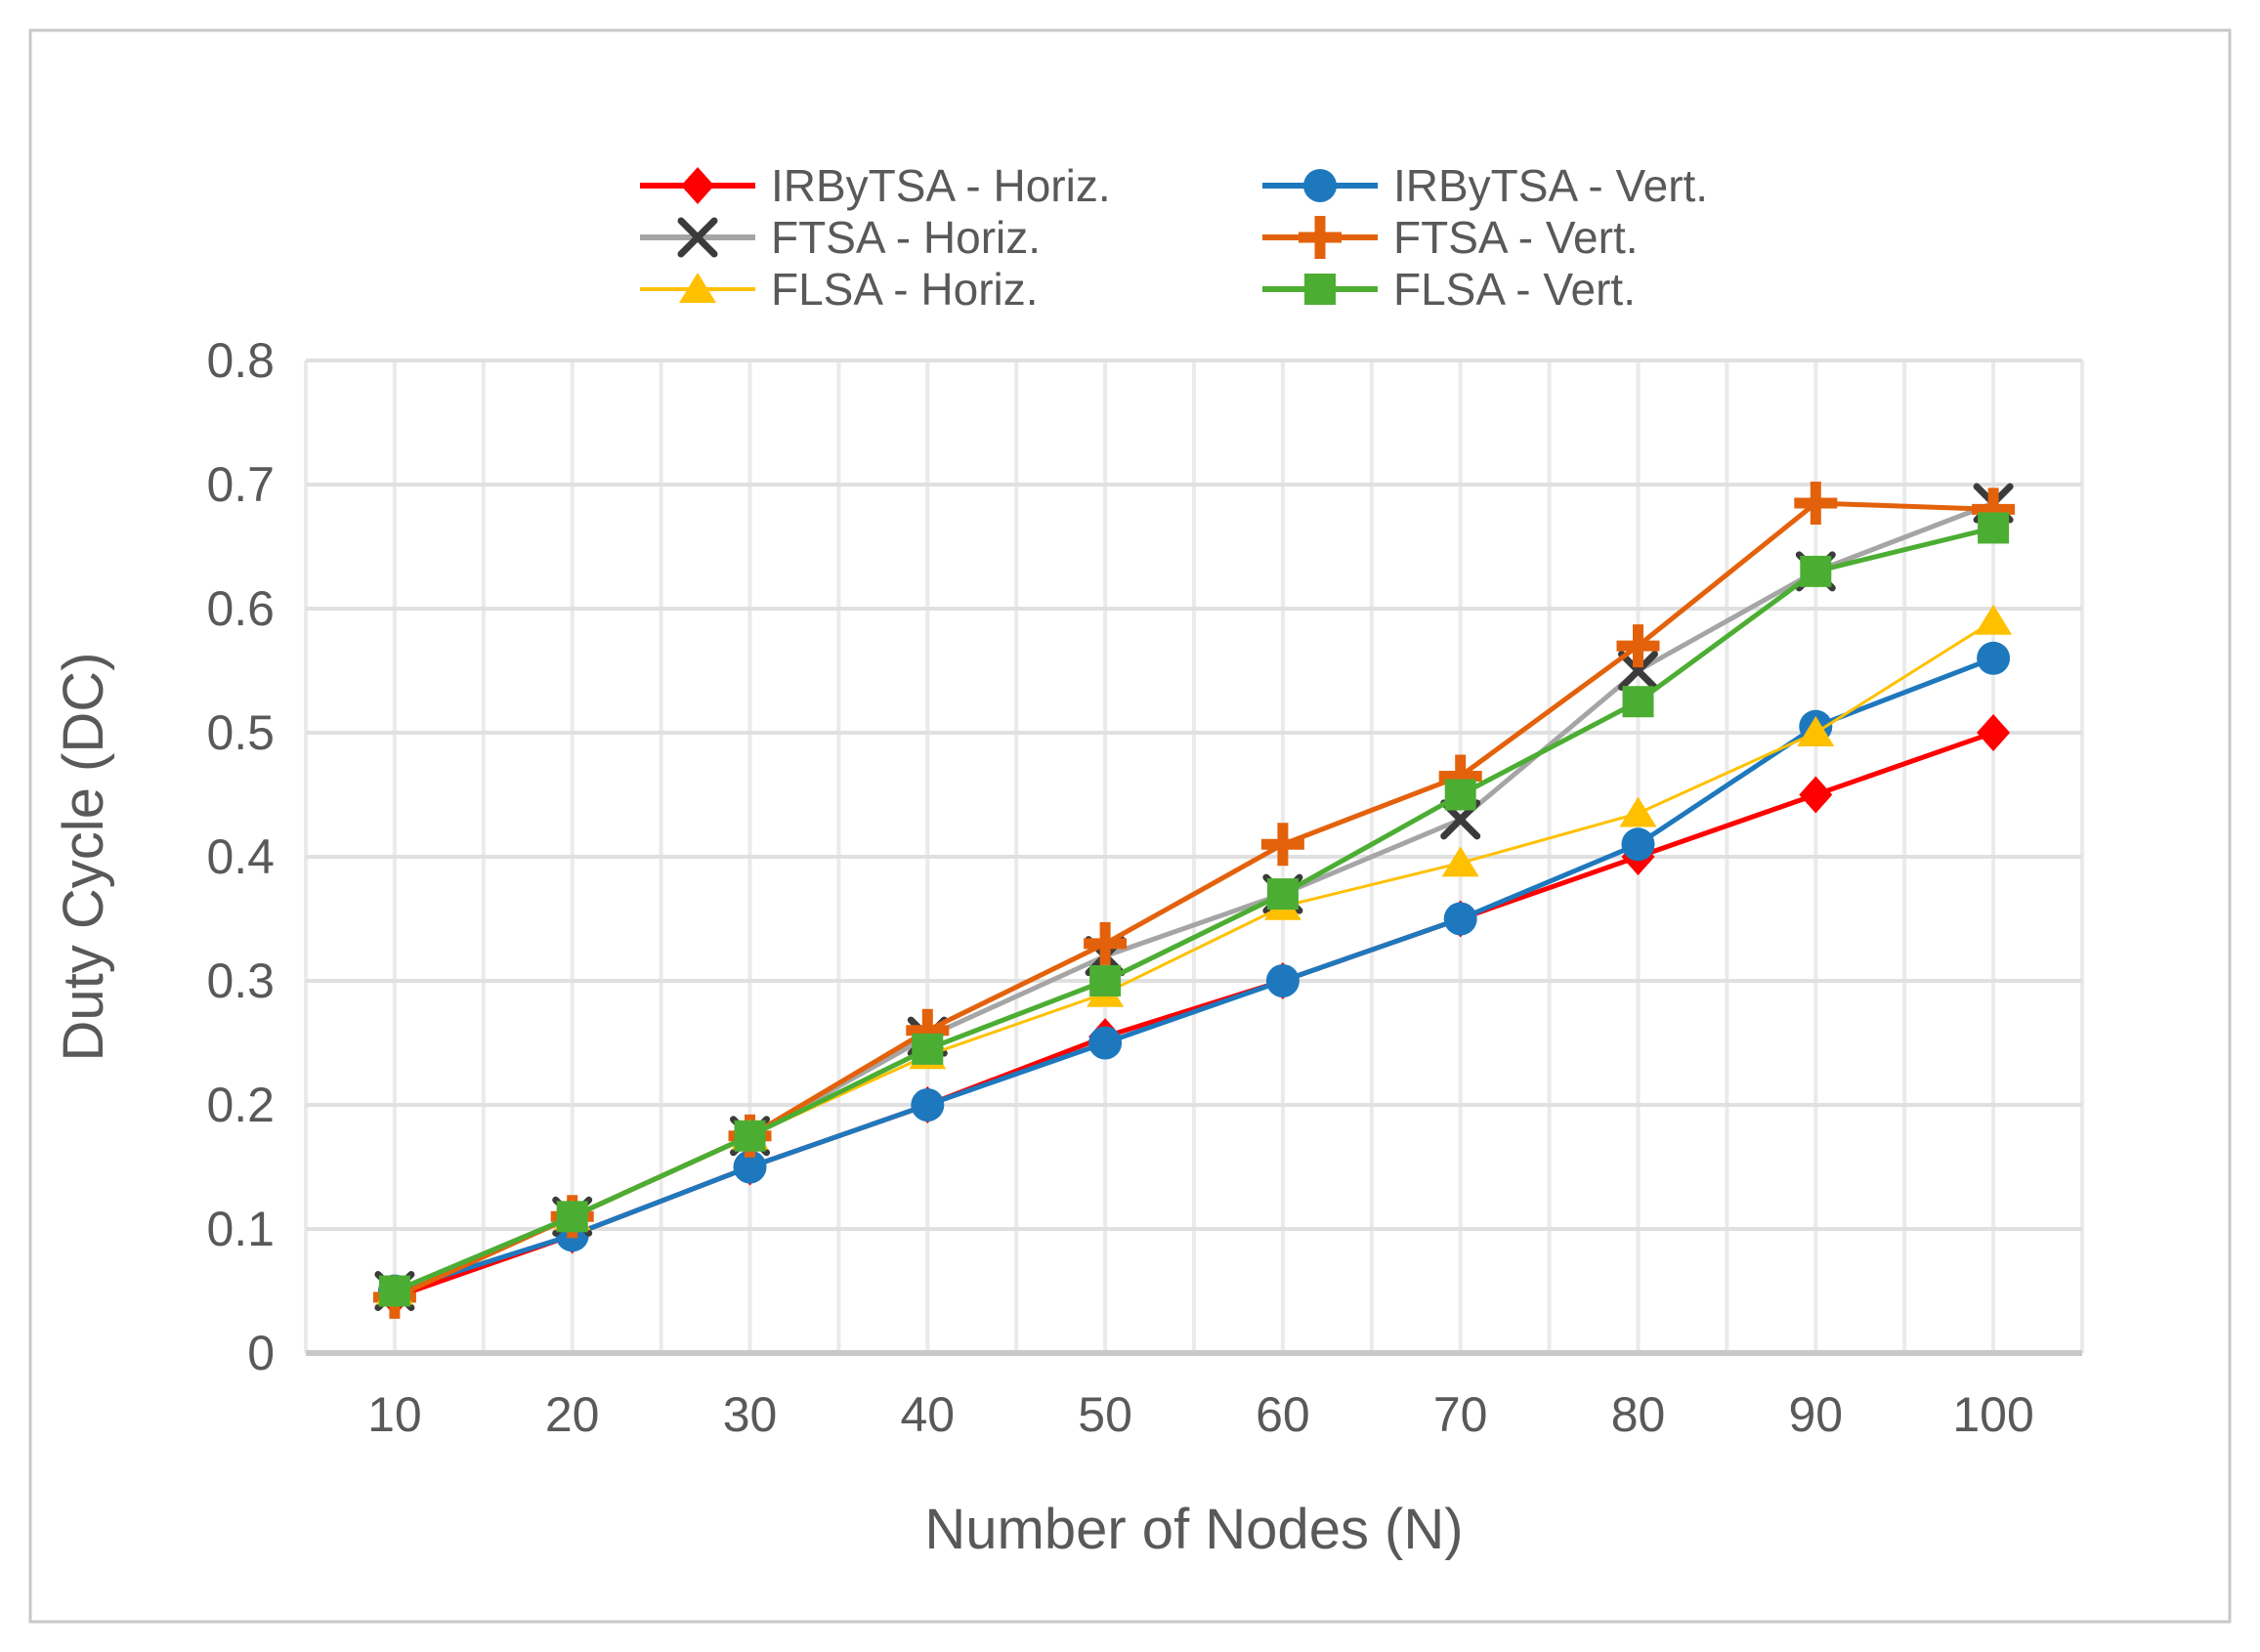 This screenshot has height=1652, width=2260. I want to click on y-tick-label: 0.4, so click(240, 856).